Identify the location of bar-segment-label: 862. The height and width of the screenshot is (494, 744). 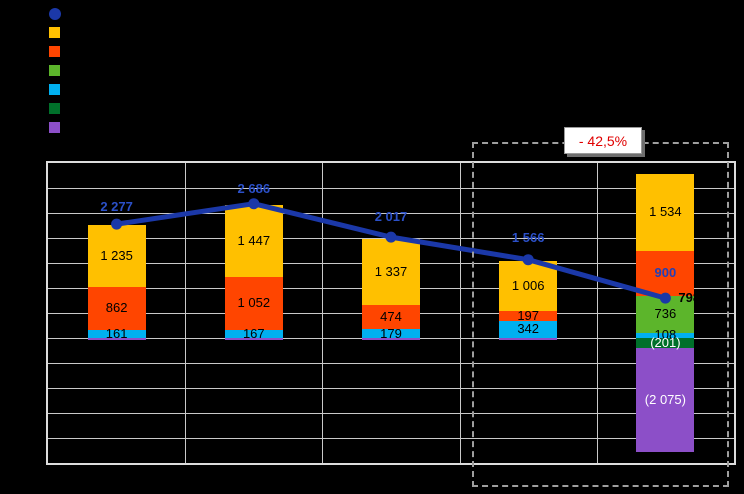
(116, 308).